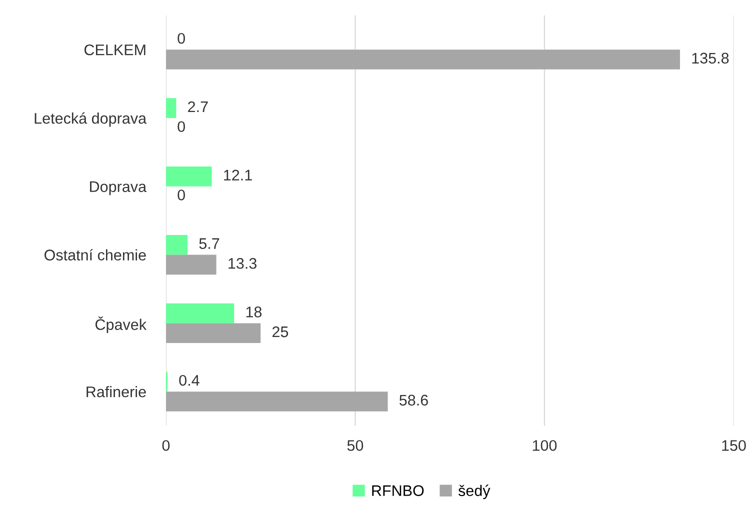 Image resolution: width=751 pixels, height=513 pixels. What do you see at coordinates (118, 188) in the screenshot?
I see `y-tick-label: Doprava` at bounding box center [118, 188].